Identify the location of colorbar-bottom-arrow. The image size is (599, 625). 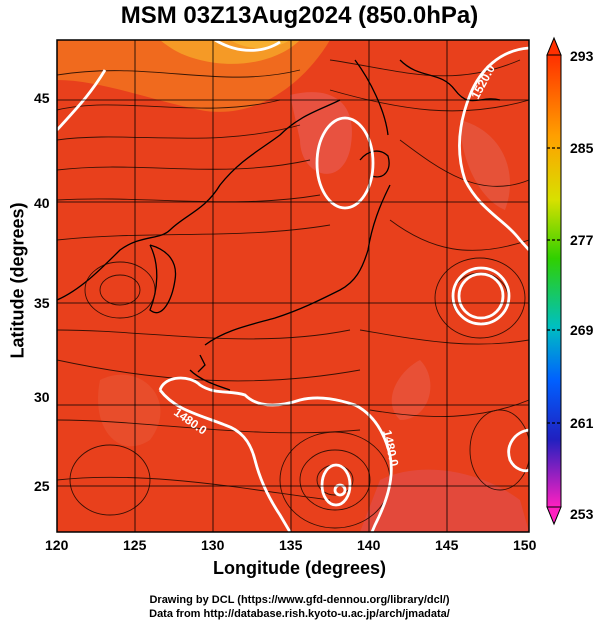
(554, 516).